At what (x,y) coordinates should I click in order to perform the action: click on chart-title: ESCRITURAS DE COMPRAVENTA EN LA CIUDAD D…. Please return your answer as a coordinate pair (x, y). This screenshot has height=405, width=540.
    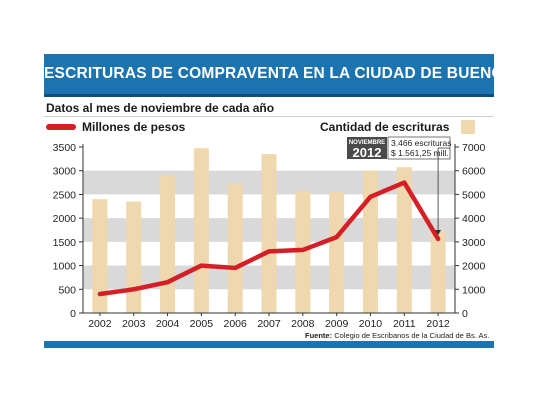
    Looking at the image, I should click on (292, 73).